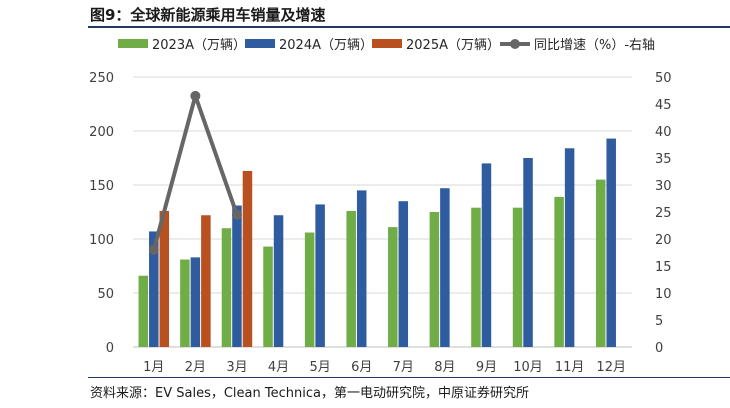 Image resolution: width=730 pixels, height=408 pixels. I want to click on y-tick-label: 250, so click(101, 78).